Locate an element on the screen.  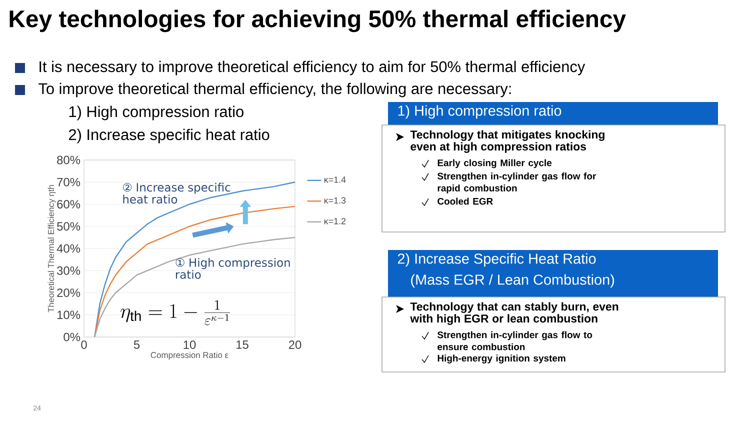
y-tick-label: 40% is located at coordinates (68, 248).